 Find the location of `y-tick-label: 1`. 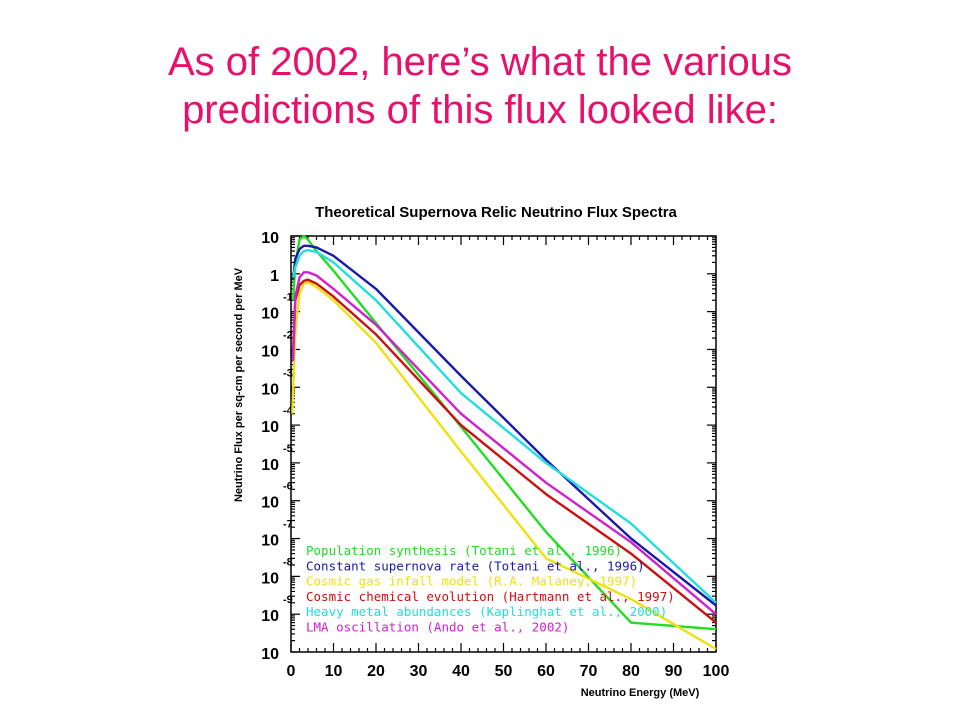

y-tick-label: 1 is located at coordinates (274, 276).